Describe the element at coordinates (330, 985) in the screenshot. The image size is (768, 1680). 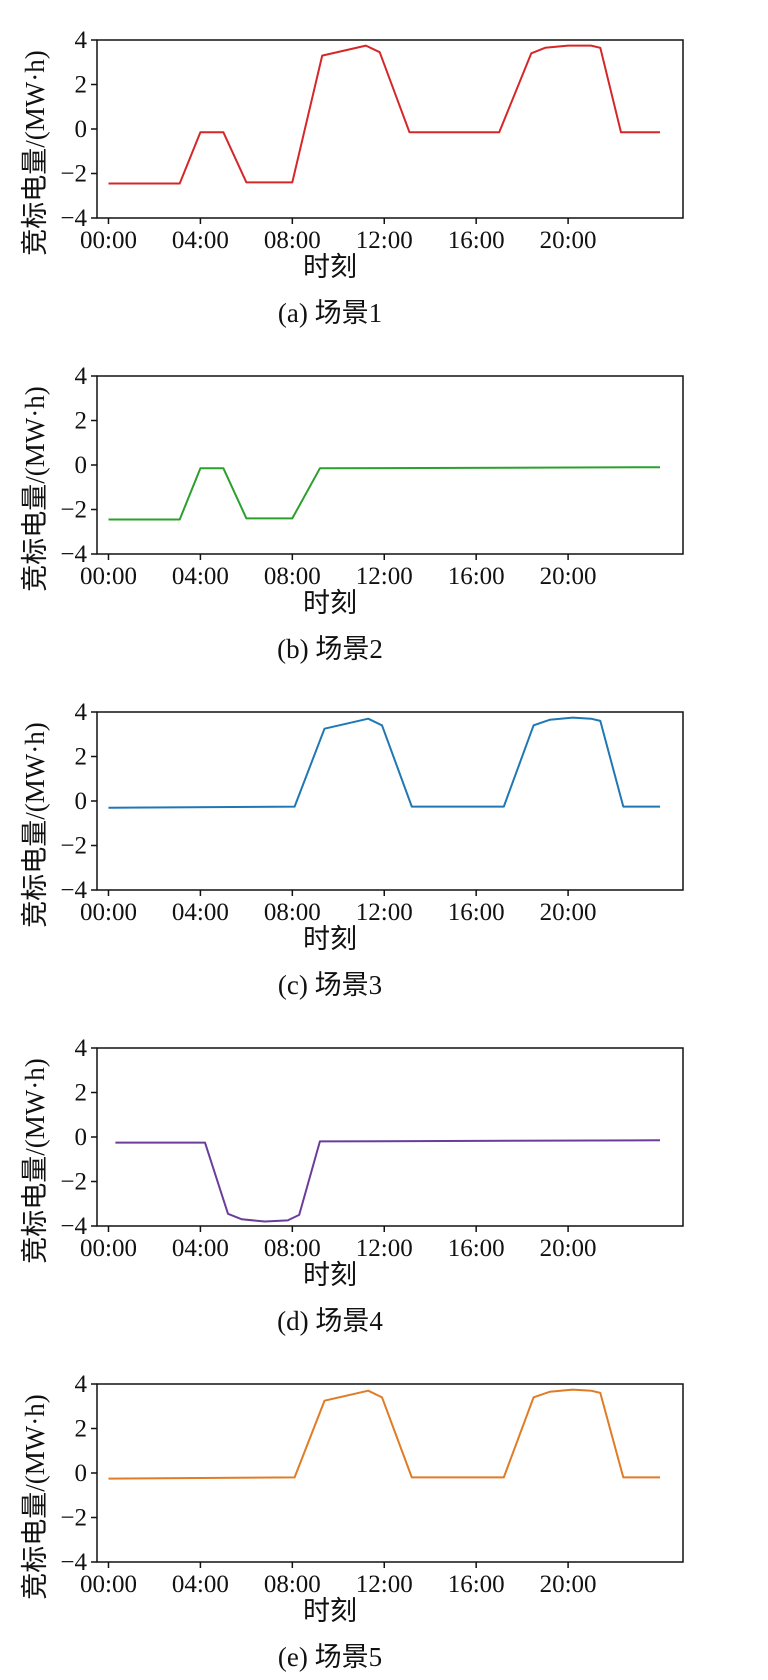
I see `panel-caption: (c) 场景3` at that location.